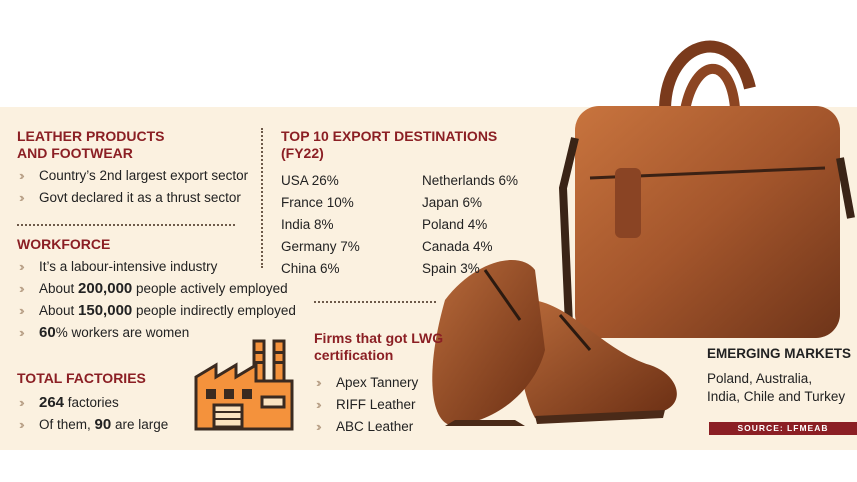 Image resolution: width=857 pixels, height=482 pixels. Describe the element at coordinates (457, 246) in the screenshot. I see `list-item: Canada 4%` at that location.